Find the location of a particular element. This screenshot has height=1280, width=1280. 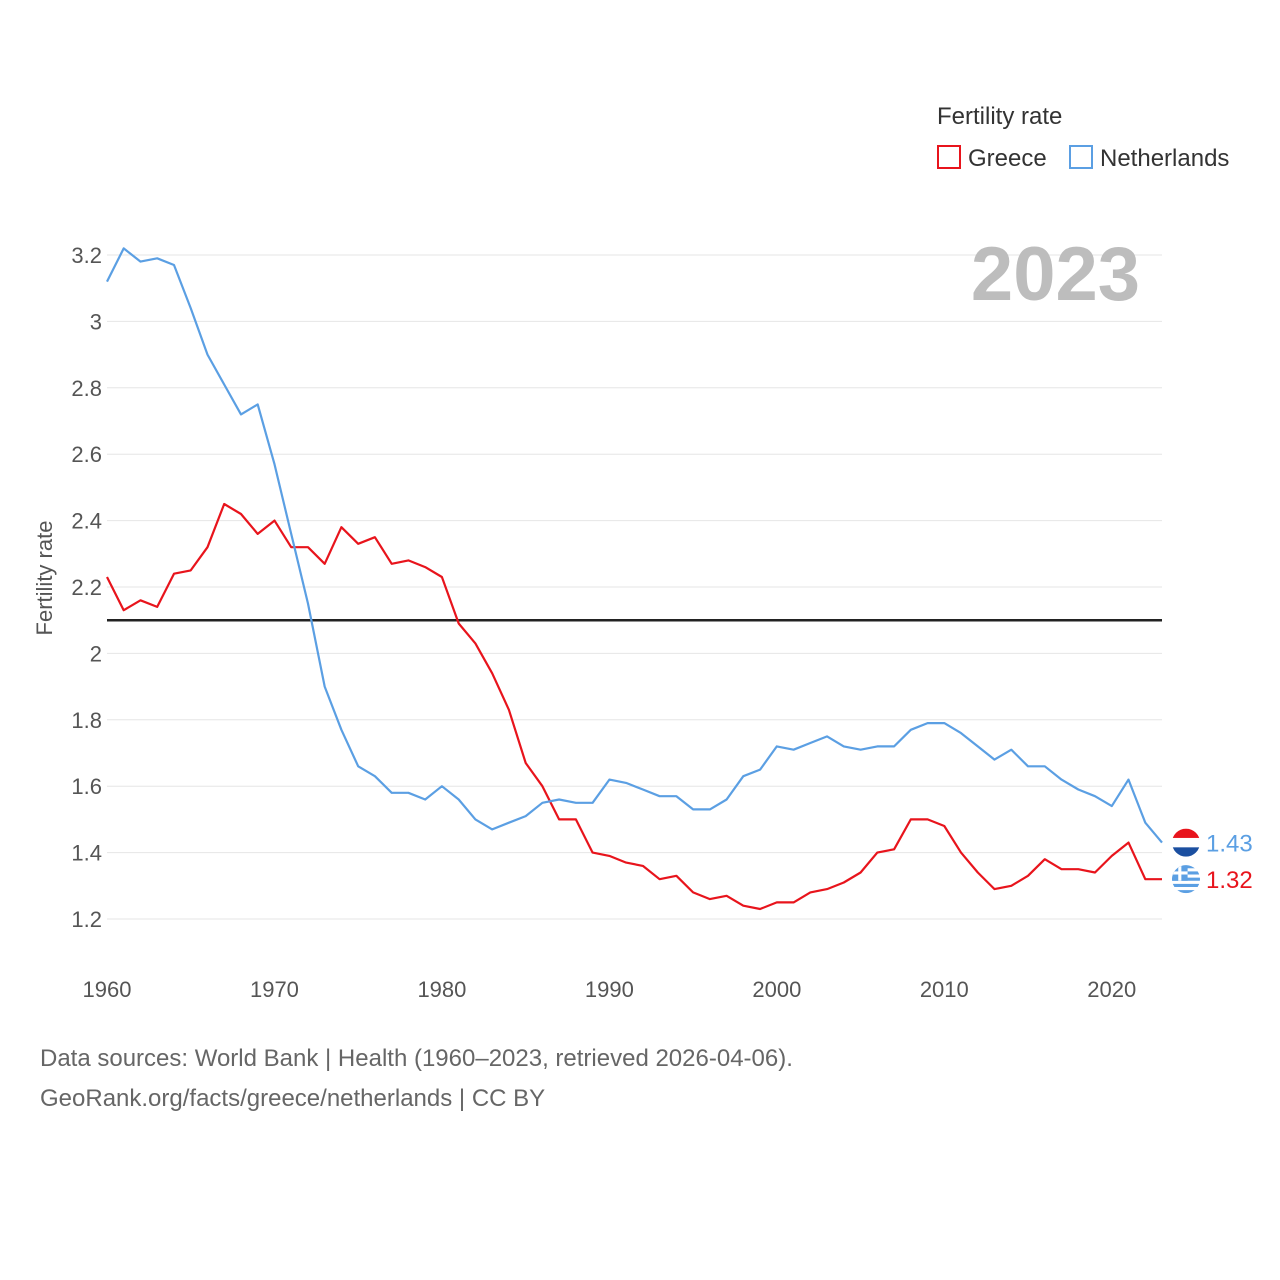

legend-swatch-greece is located at coordinates (949, 157).